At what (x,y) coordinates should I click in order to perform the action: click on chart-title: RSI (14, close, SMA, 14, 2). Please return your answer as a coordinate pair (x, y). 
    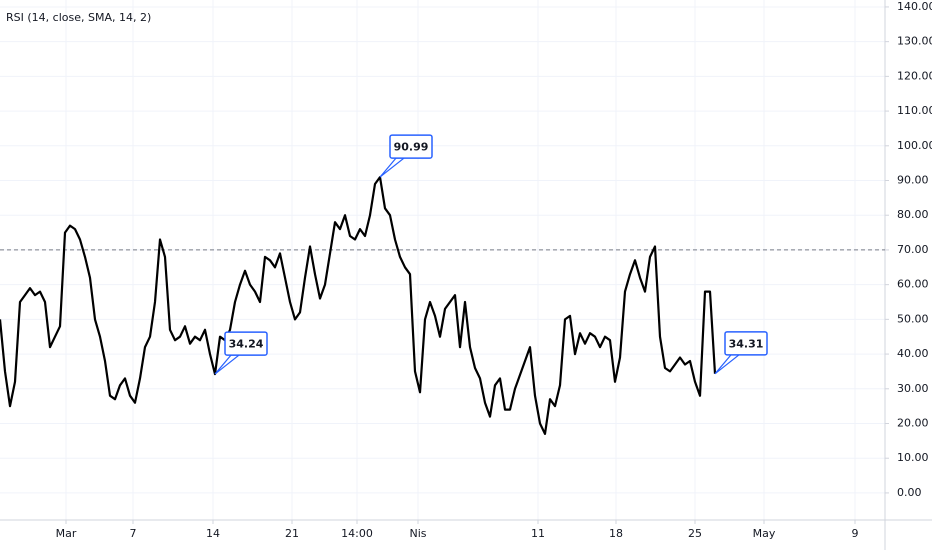
    Looking at the image, I should click on (78, 17).